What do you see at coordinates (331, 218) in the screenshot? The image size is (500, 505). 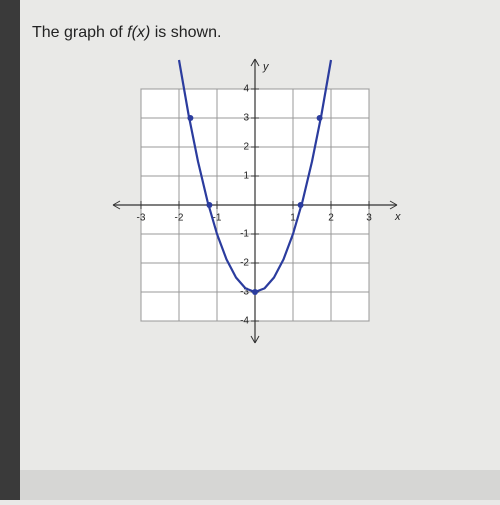 I see `x-tick-label: 2` at bounding box center [331, 218].